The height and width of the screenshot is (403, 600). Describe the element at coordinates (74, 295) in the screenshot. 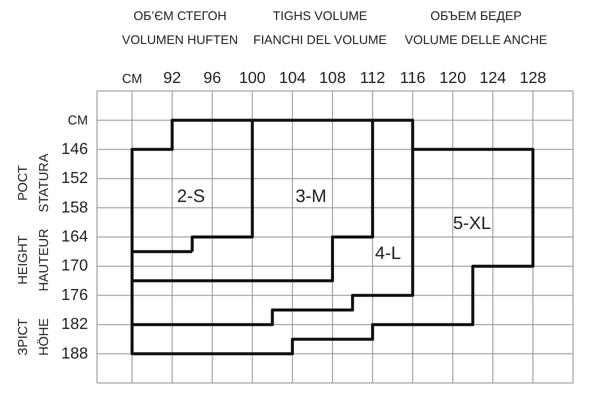

I see `y-tick-label: 176` at that location.